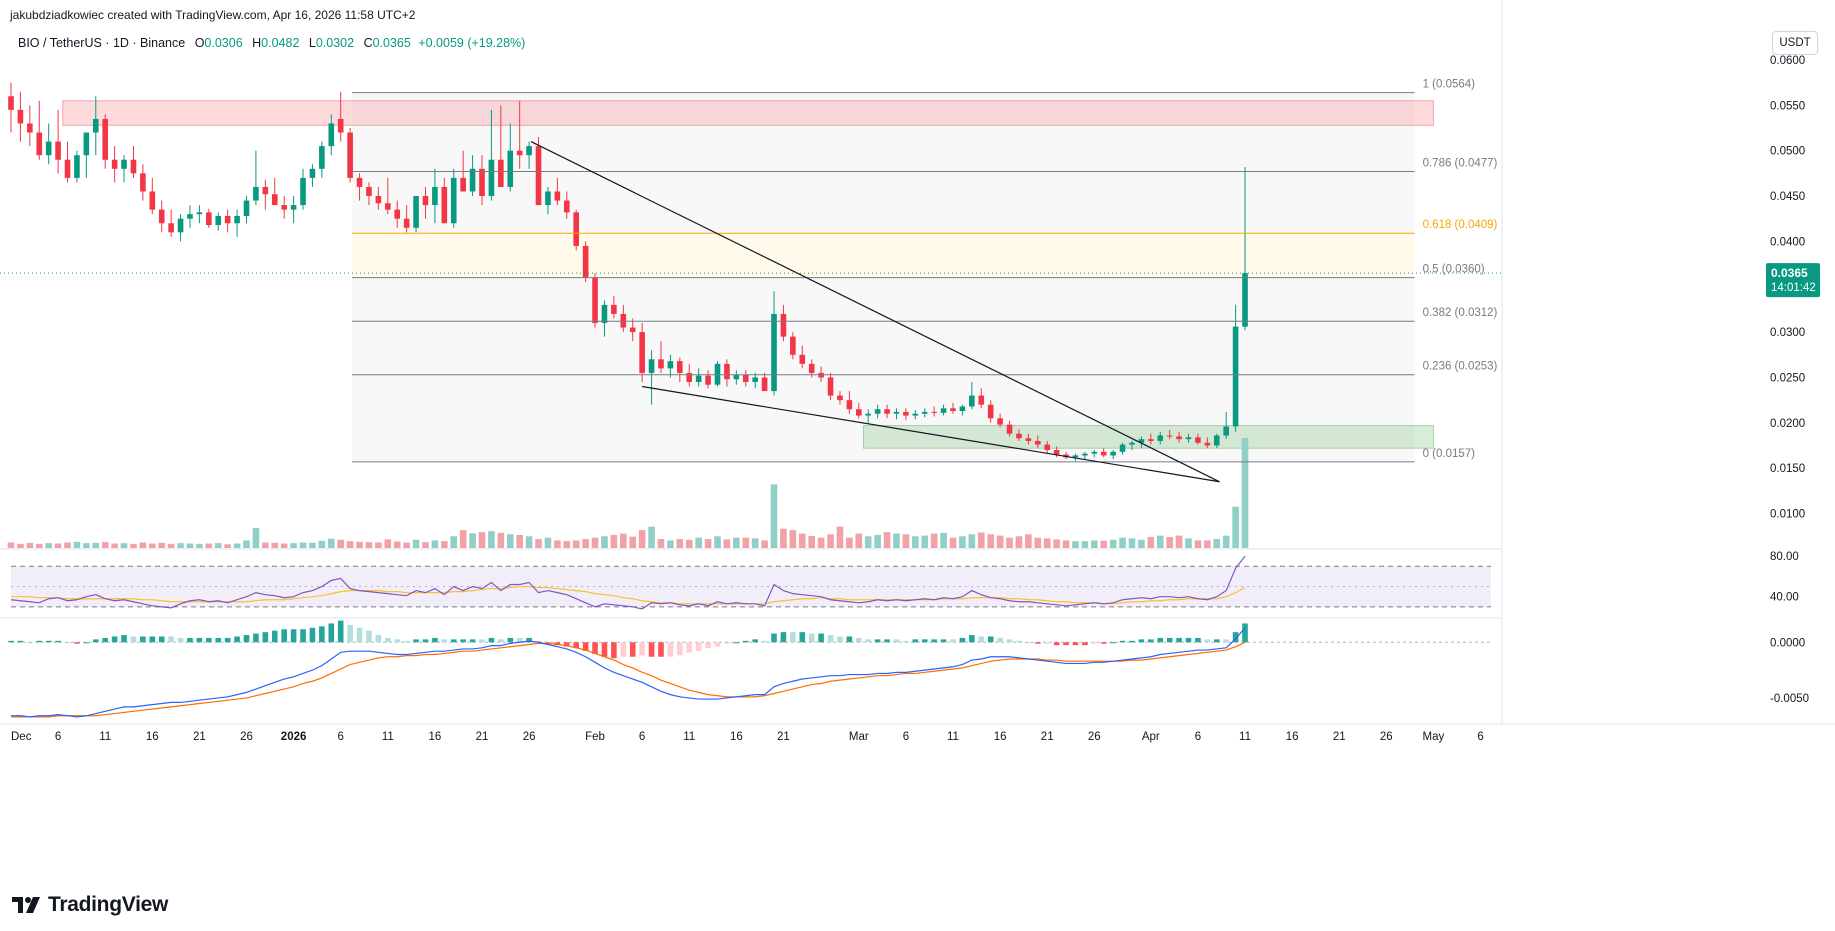  What do you see at coordinates (1449, 85) in the screenshot?
I see `fib-level-label: 1 (0.0564)` at bounding box center [1449, 85].